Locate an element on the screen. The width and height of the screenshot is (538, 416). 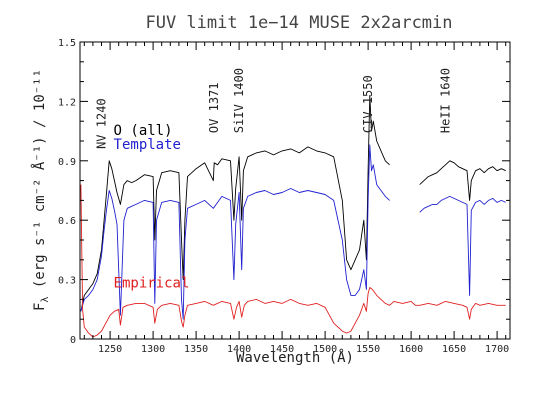
x-tick-label: 1700 is located at coordinates (497, 349).